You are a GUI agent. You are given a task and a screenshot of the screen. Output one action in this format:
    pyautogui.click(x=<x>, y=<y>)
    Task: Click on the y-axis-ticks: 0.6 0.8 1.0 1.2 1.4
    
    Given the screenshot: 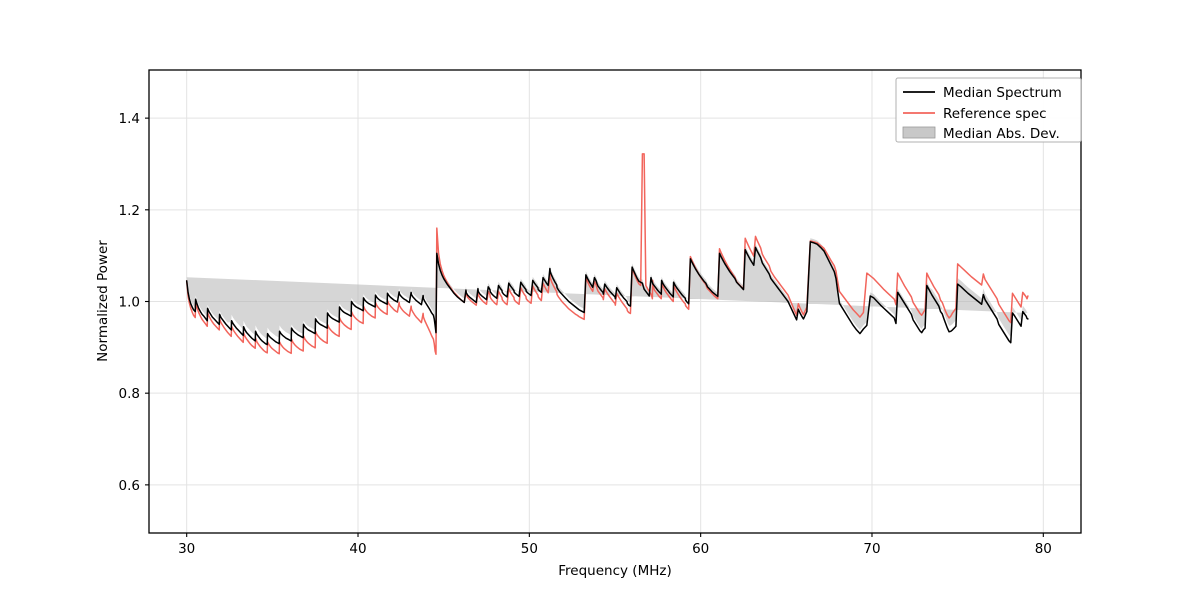 What is the action you would take?
    pyautogui.click(x=134, y=302)
    